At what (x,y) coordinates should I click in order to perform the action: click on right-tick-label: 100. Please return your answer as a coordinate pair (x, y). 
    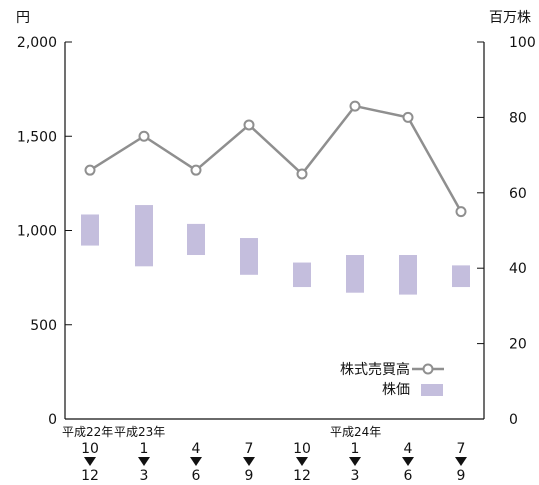
    Looking at the image, I should click on (522, 43).